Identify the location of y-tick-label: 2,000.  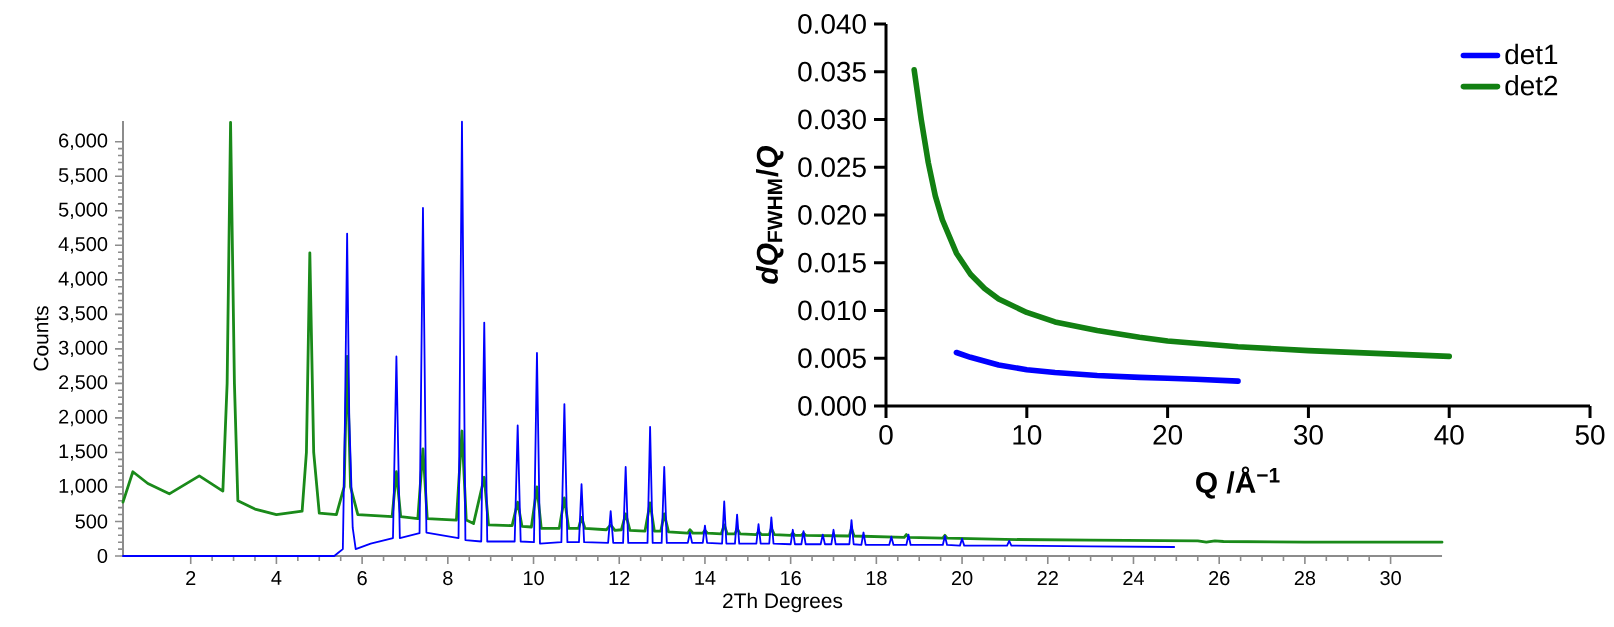
(83, 418).